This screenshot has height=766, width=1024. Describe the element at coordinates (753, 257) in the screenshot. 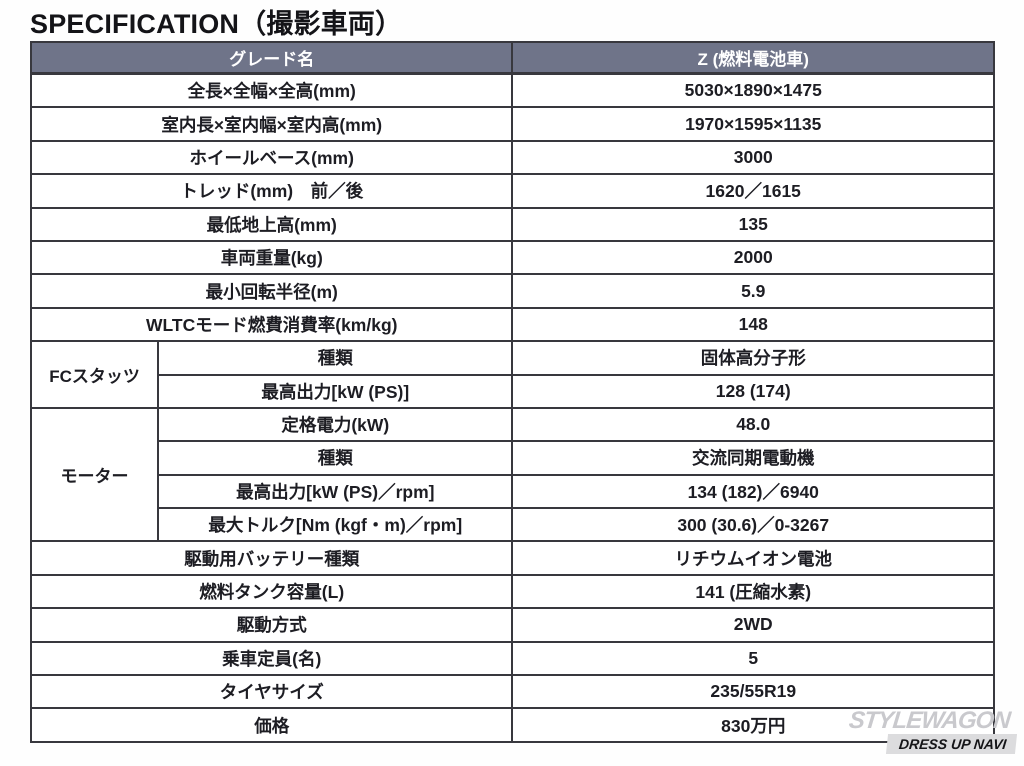

I see `spec-value: 2000` at that location.